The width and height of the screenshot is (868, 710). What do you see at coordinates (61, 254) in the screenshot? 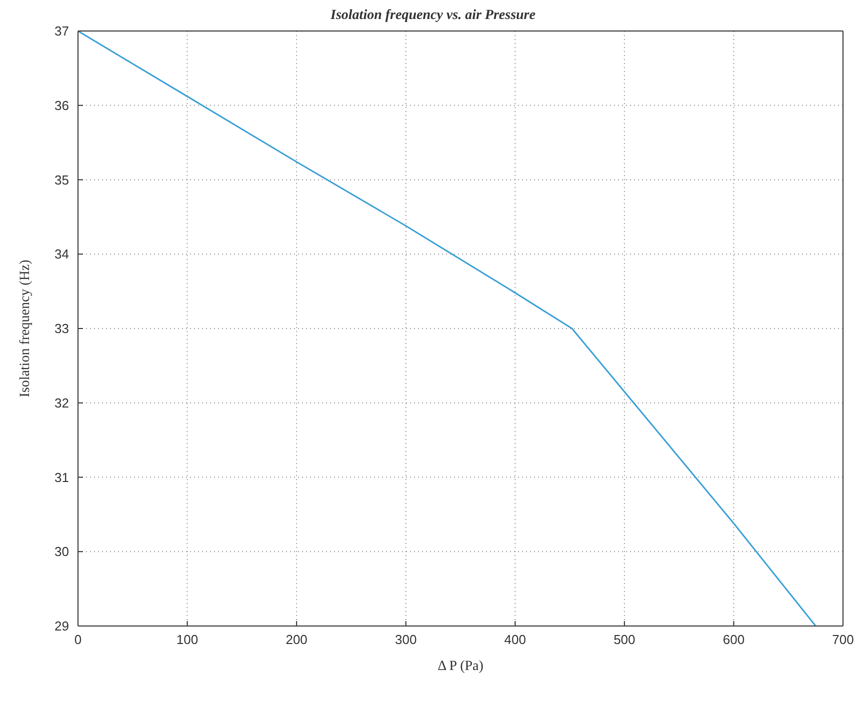
I see `y-tick-label: 34` at bounding box center [61, 254].